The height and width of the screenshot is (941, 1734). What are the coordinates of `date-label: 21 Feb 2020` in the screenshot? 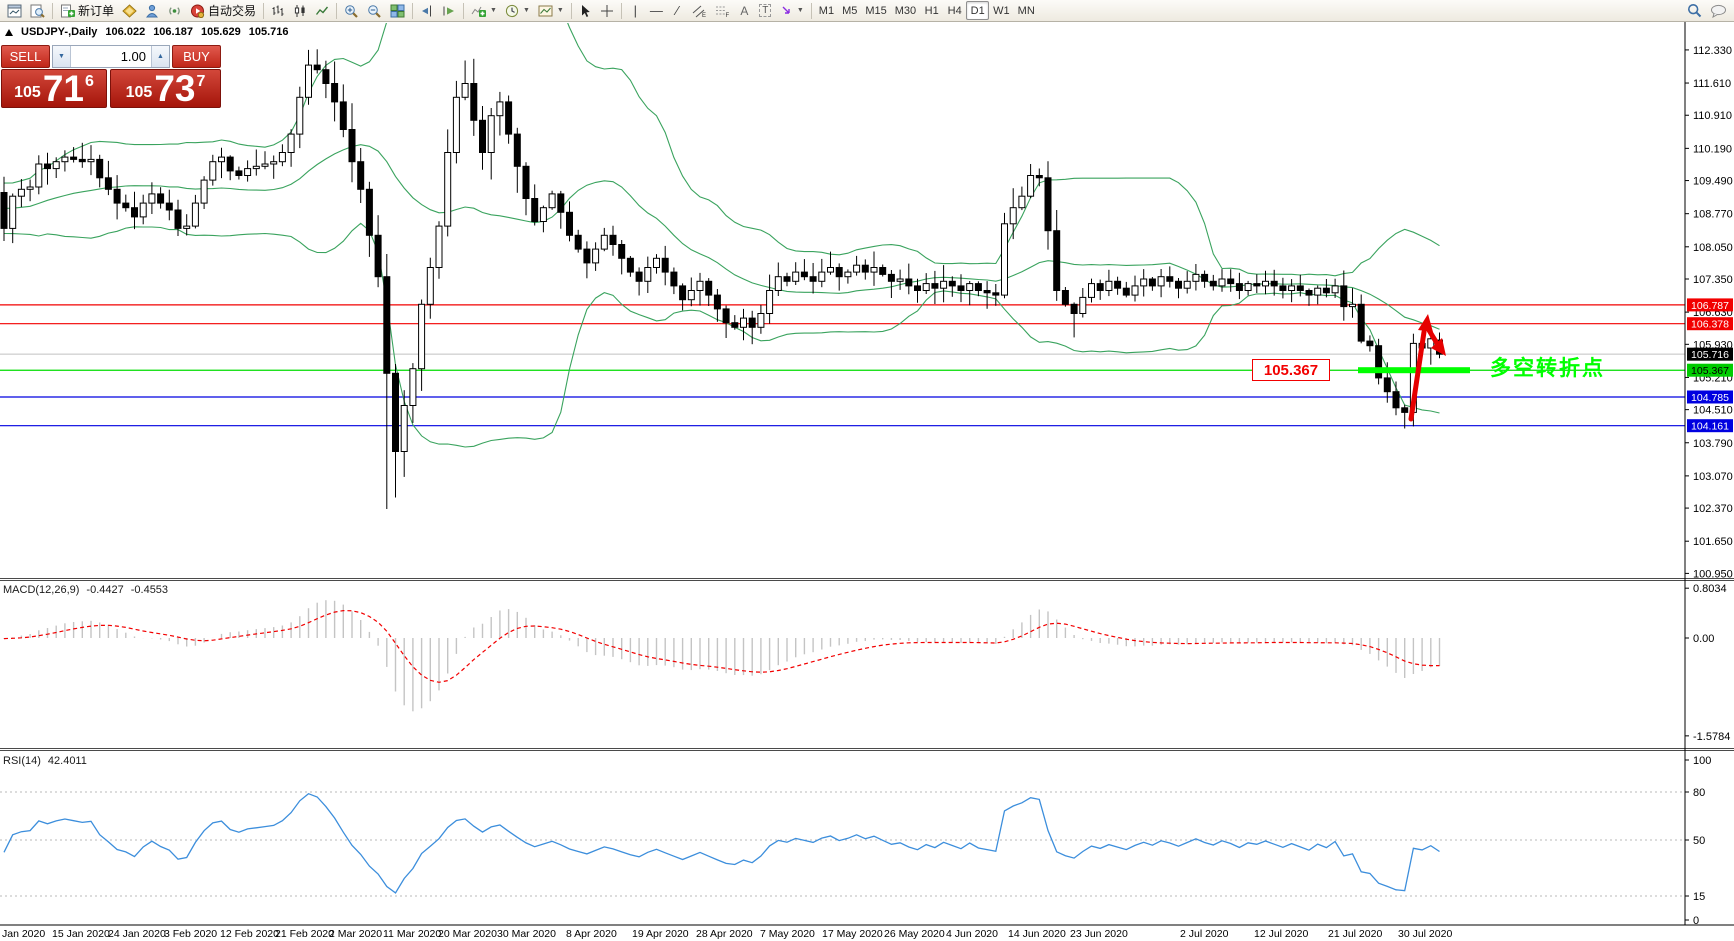 It's located at (304, 934).